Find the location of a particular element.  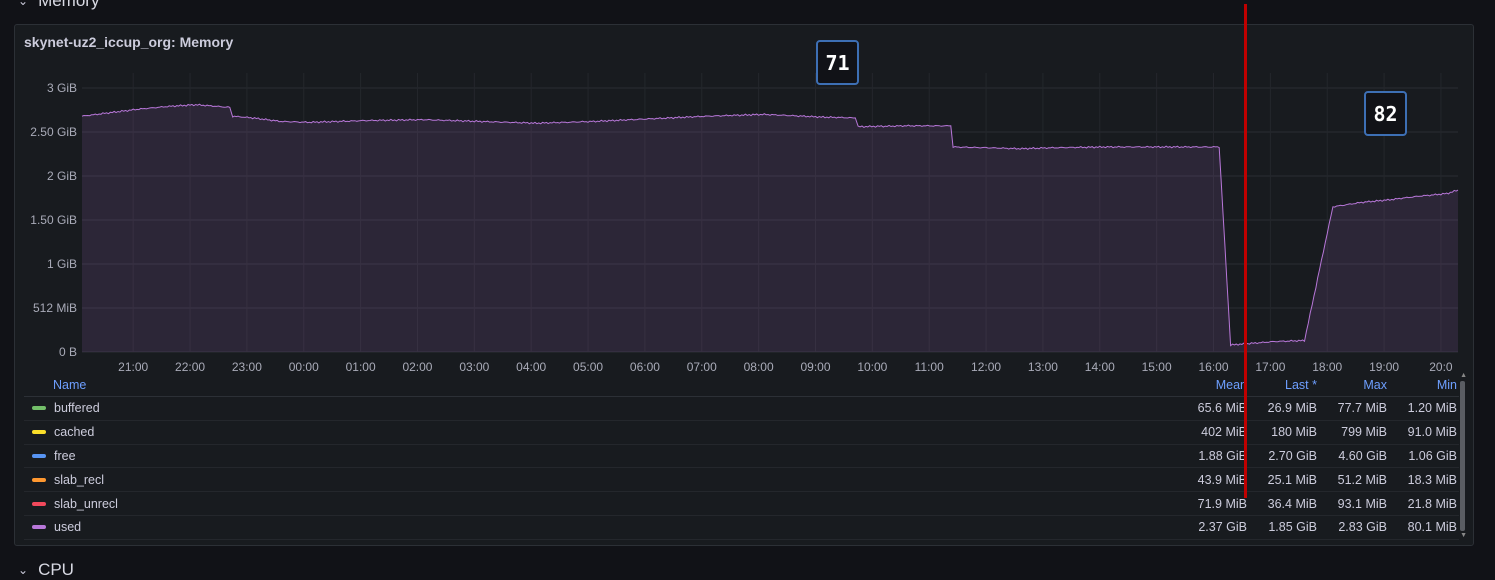

legend-series-name: used is located at coordinates (68, 527).